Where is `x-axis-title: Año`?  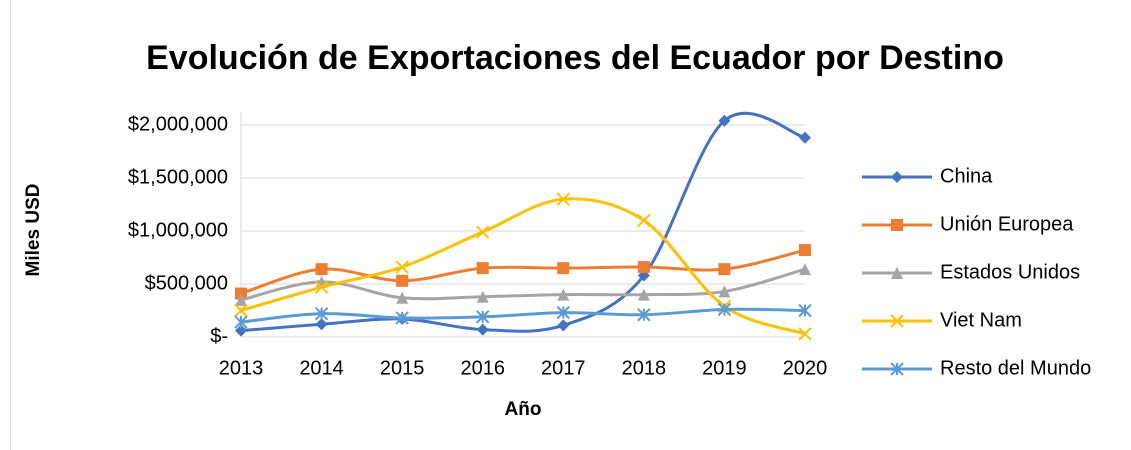 x-axis-title: Año is located at coordinates (523, 409).